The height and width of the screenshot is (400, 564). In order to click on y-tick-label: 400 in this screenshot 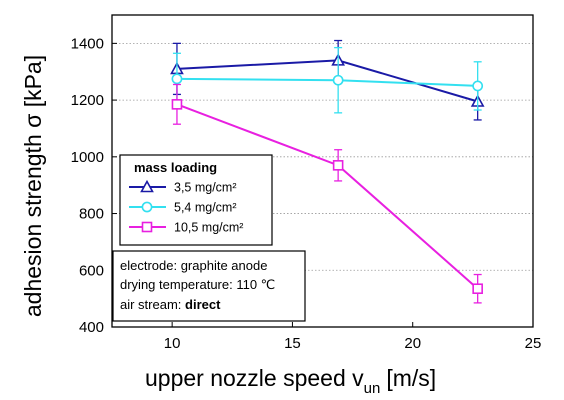, I will do `click(91, 327)`.